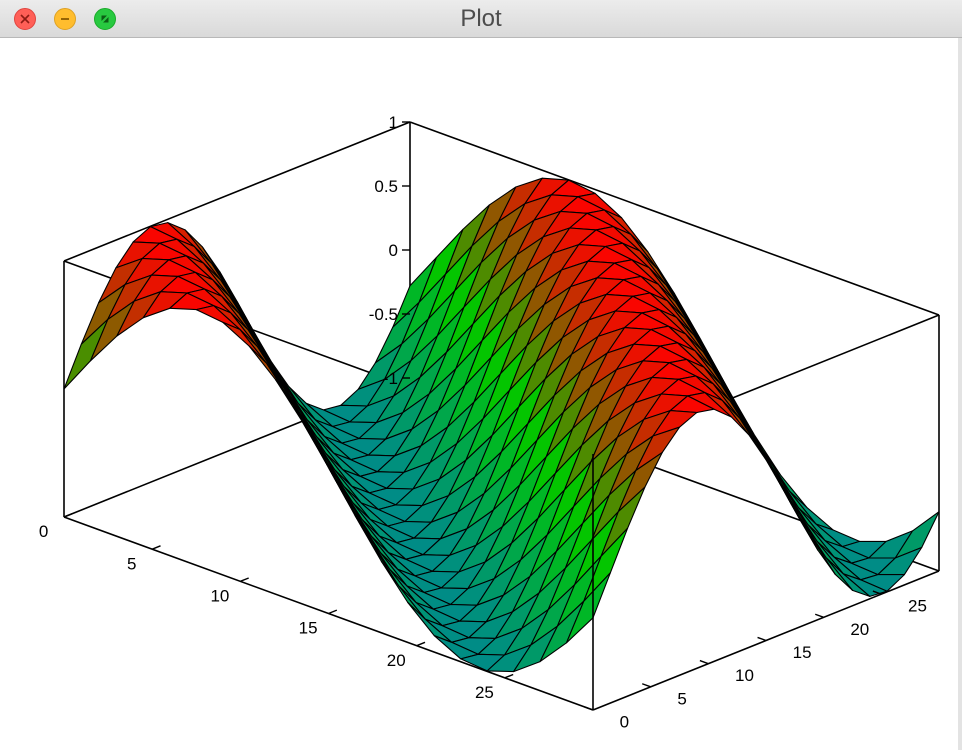 The height and width of the screenshot is (750, 962). I want to click on y-tick-label: 10, so click(744, 675).